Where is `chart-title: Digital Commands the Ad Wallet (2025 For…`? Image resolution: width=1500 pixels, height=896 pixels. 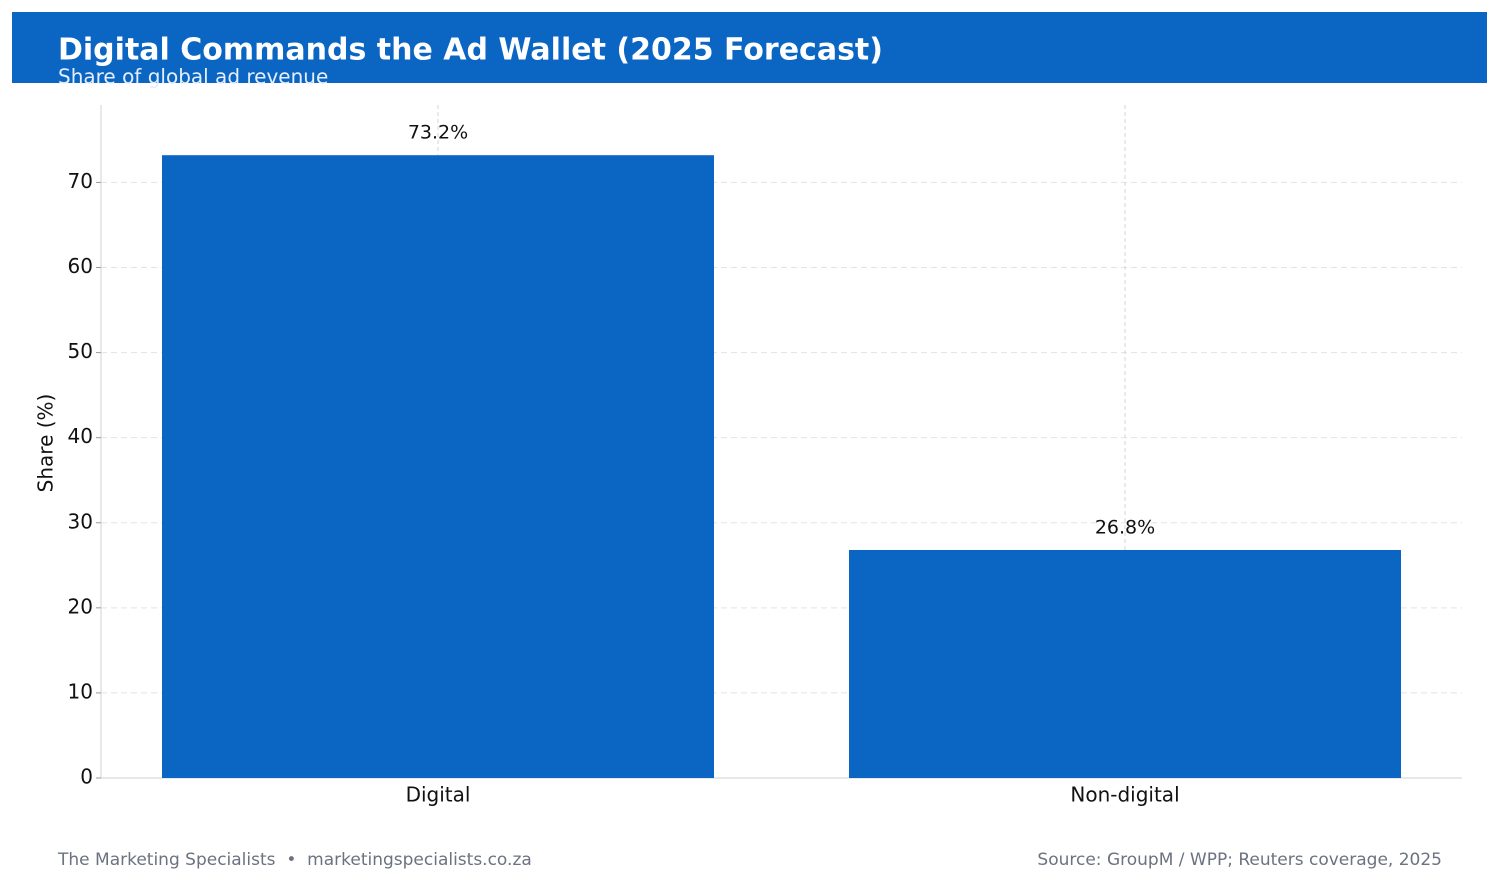
chart-title: Digital Commands the Ad Wallet (2025 For… is located at coordinates (470, 50).